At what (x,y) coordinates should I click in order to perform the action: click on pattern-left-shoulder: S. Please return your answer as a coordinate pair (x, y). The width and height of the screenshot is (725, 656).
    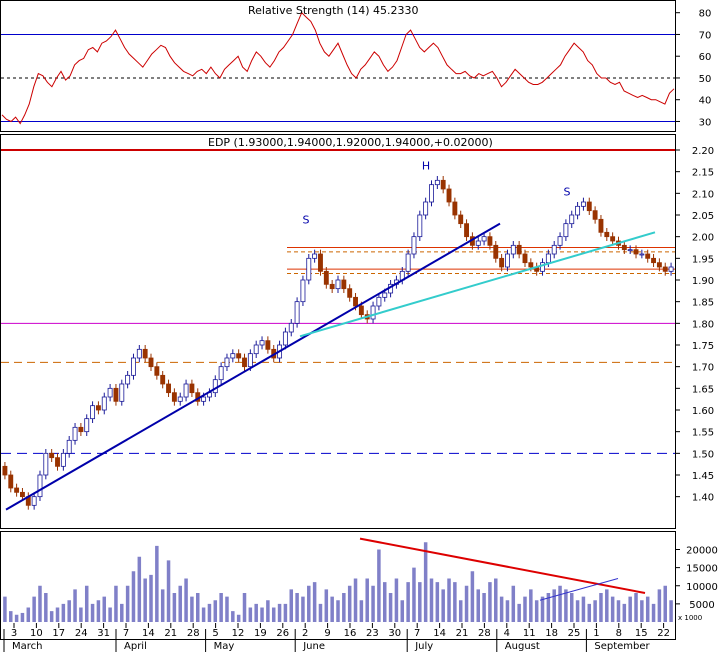
    Looking at the image, I should click on (306, 220).